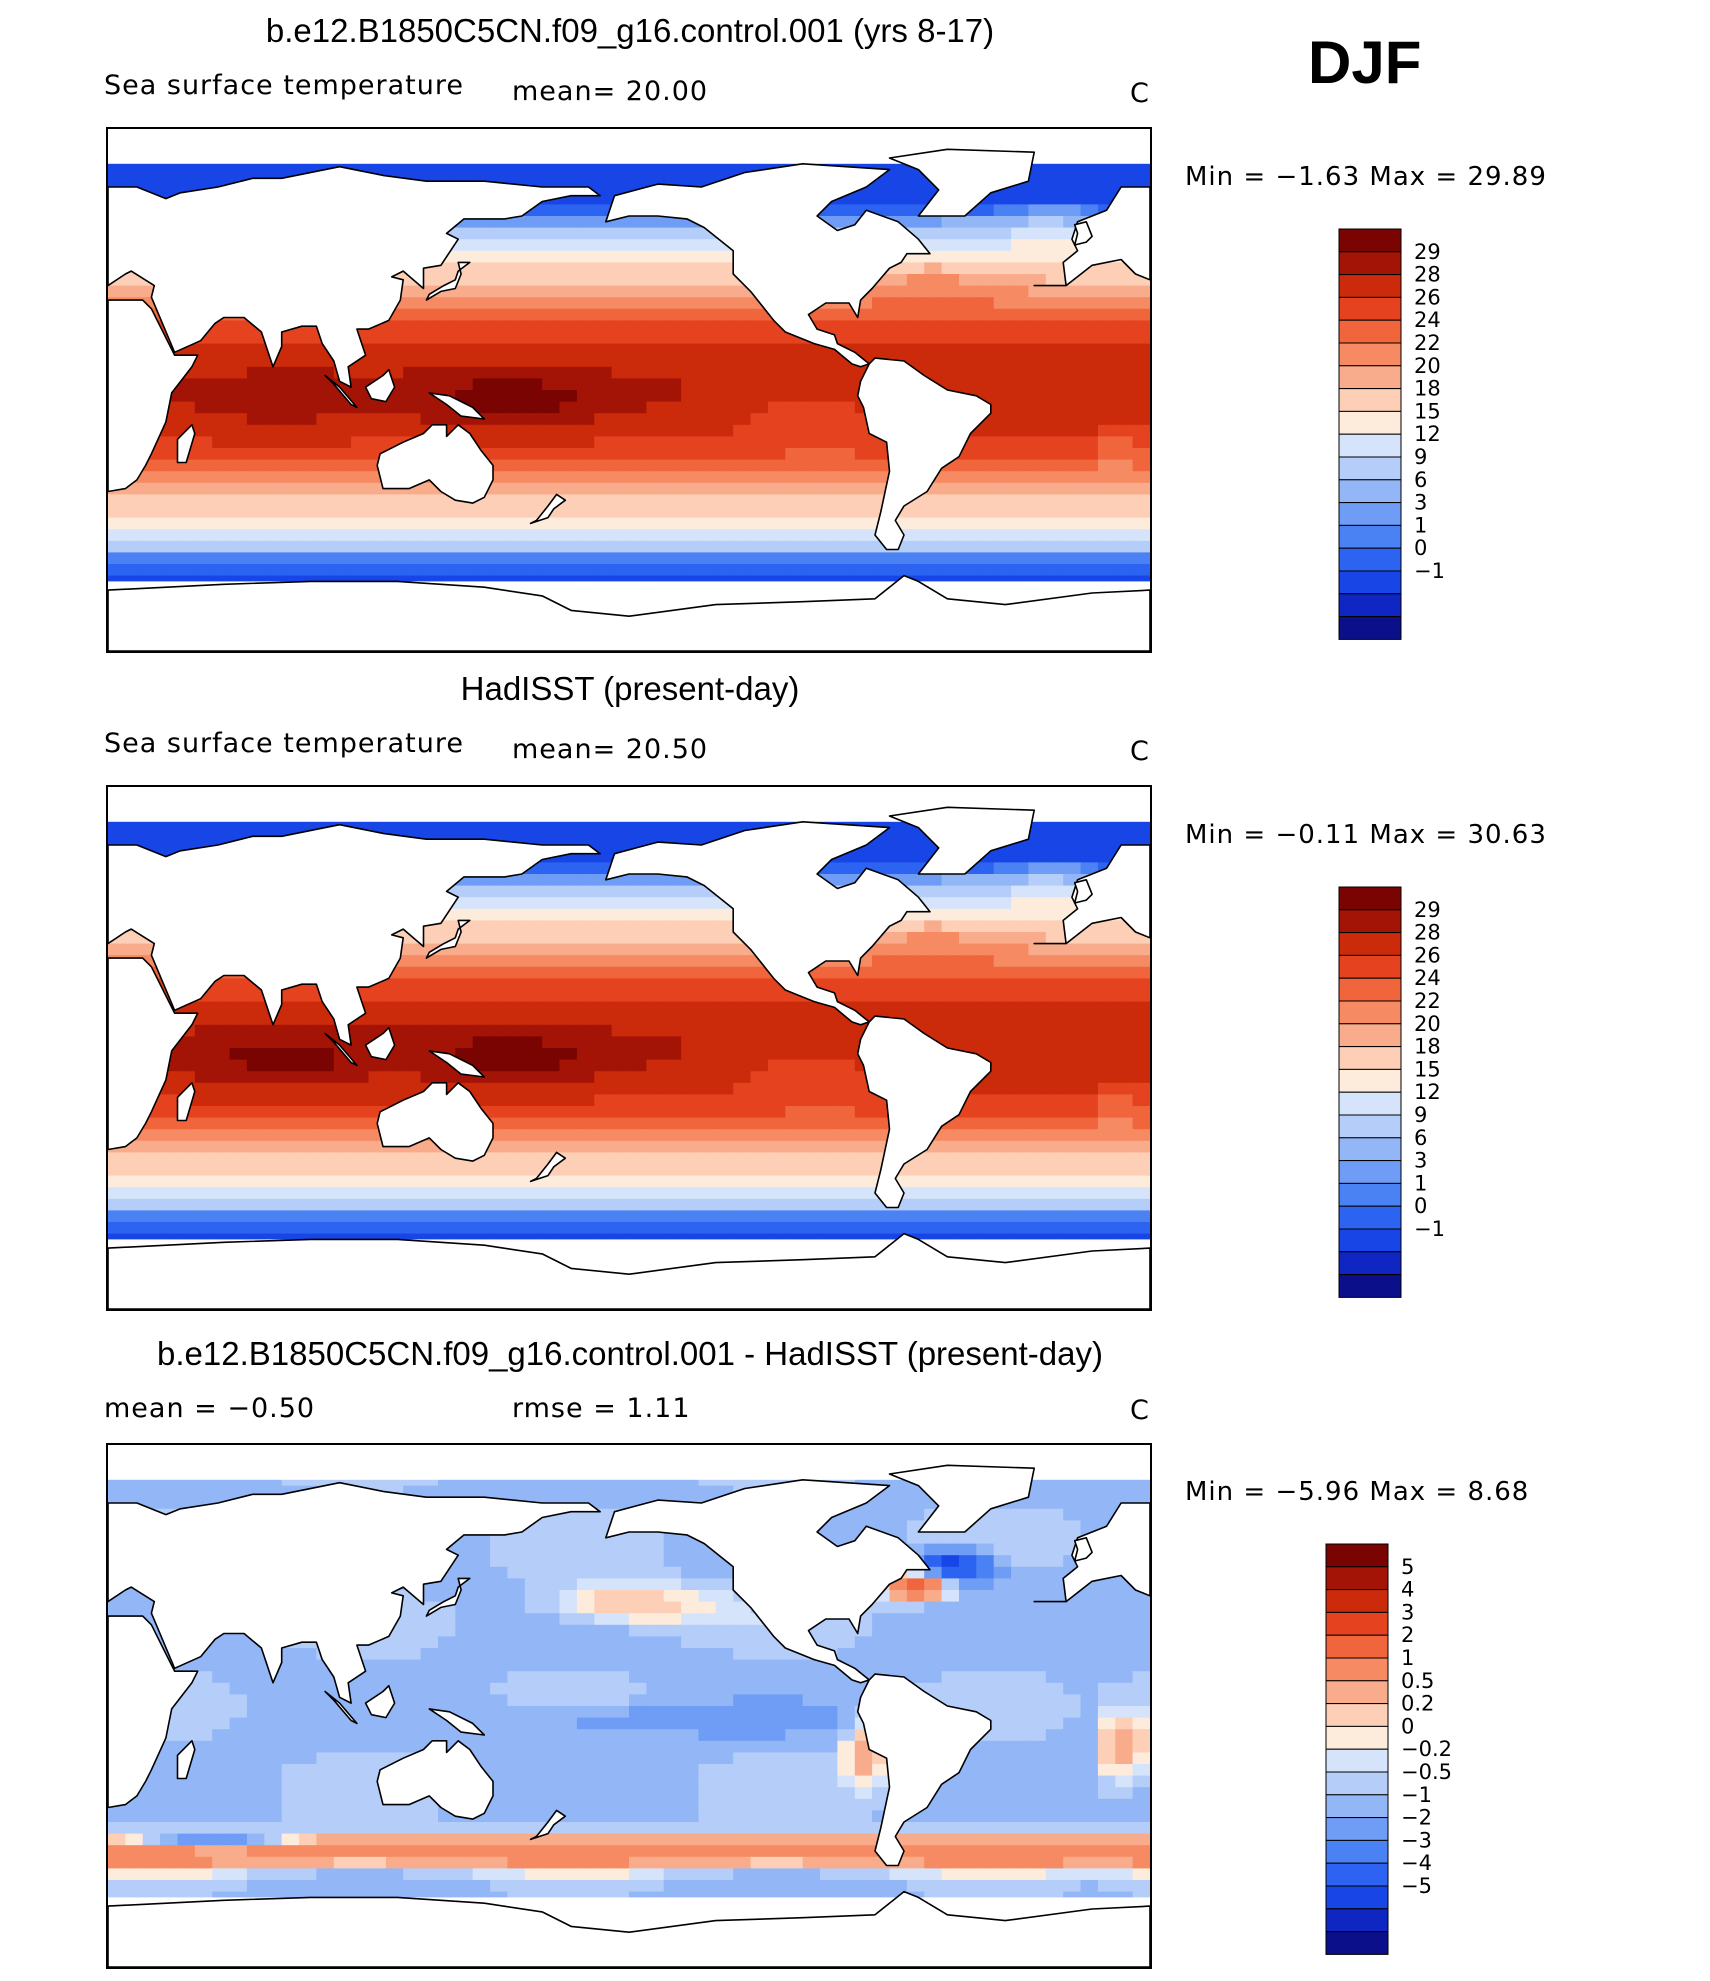 The image size is (1710, 1981). I want to click on colorbar-swatch, so click(1370, 377).